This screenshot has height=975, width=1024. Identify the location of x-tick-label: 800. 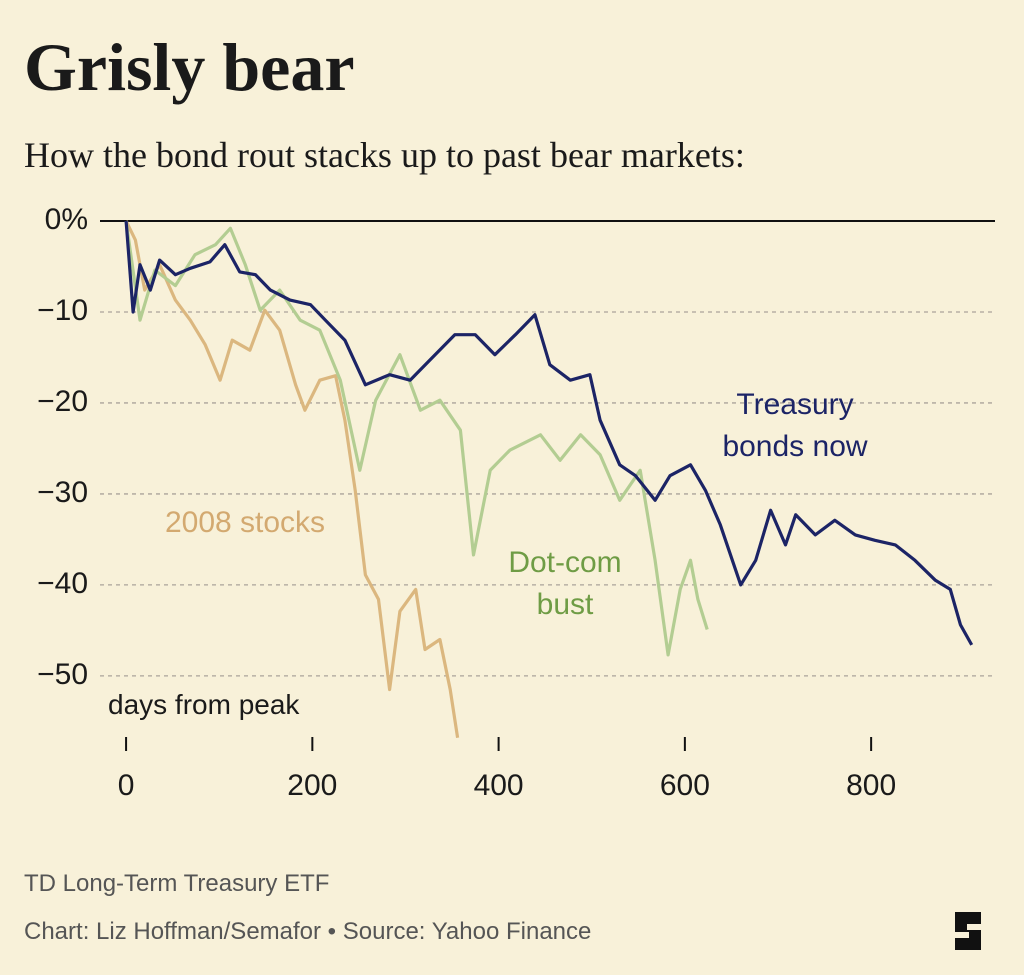
(871, 785).